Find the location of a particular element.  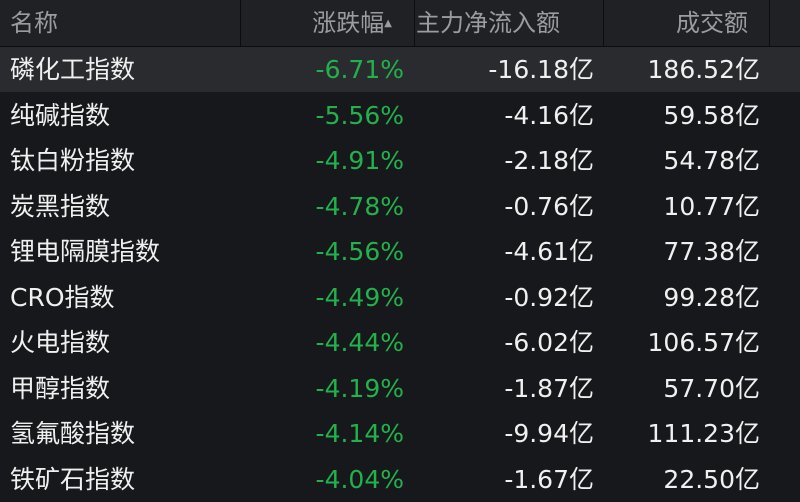

cell-name: 钛白粉指数 is located at coordinates (73, 160).